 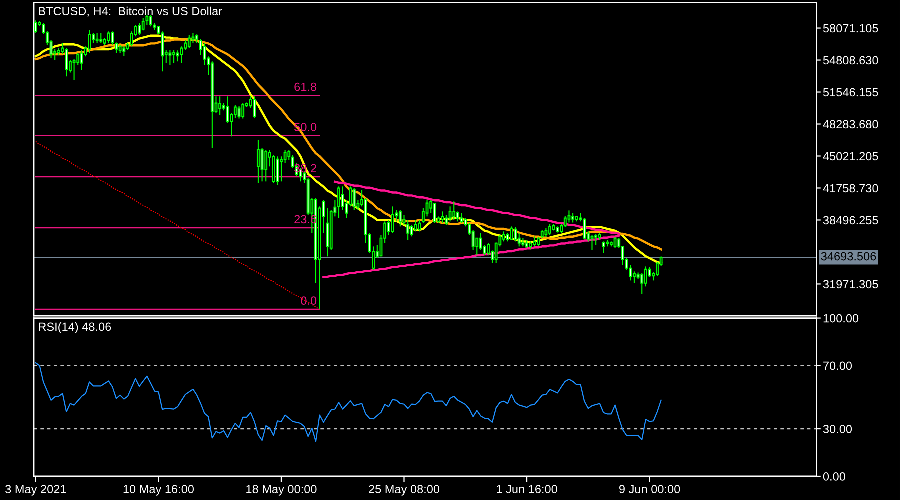 What do you see at coordinates (527, 489) in the screenshot?
I see `x-tick-label: 1 Jun 16:00` at bounding box center [527, 489].